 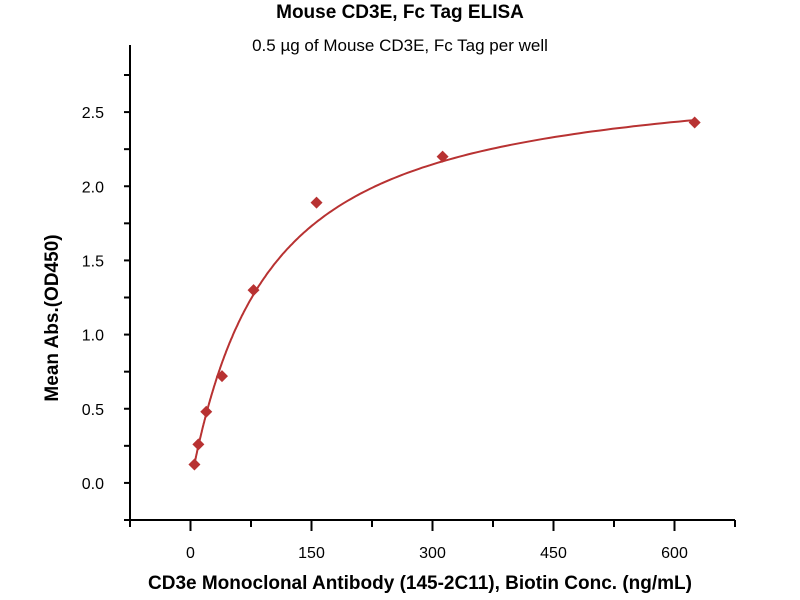 What do you see at coordinates (553, 553) in the screenshot?
I see `x-tick-label: 450` at bounding box center [553, 553].